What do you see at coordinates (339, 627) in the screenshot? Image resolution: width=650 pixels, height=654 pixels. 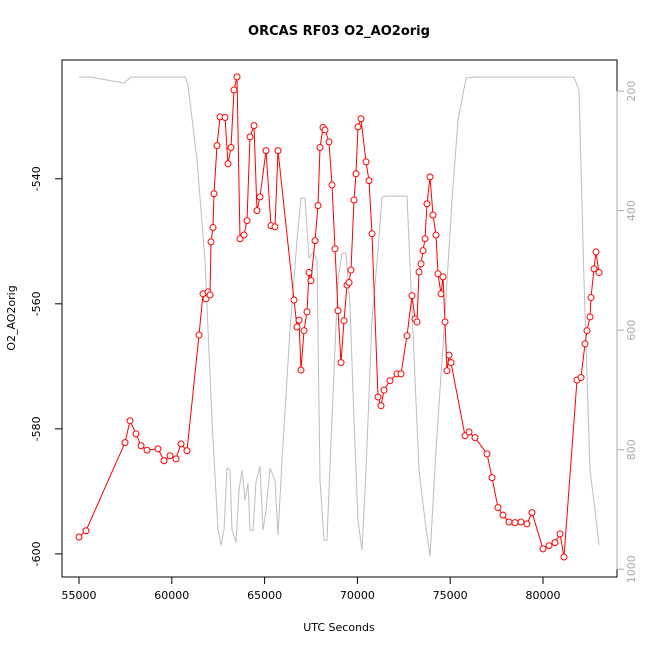 I see `x-axis-label: UTC Seconds` at bounding box center [339, 627].